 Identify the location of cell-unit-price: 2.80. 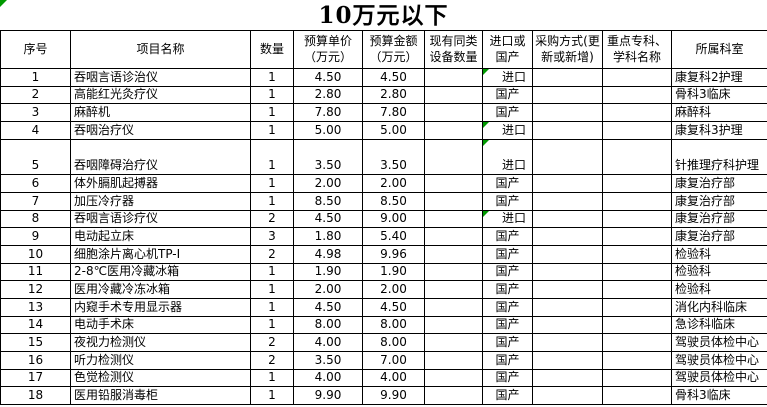
(328, 95).